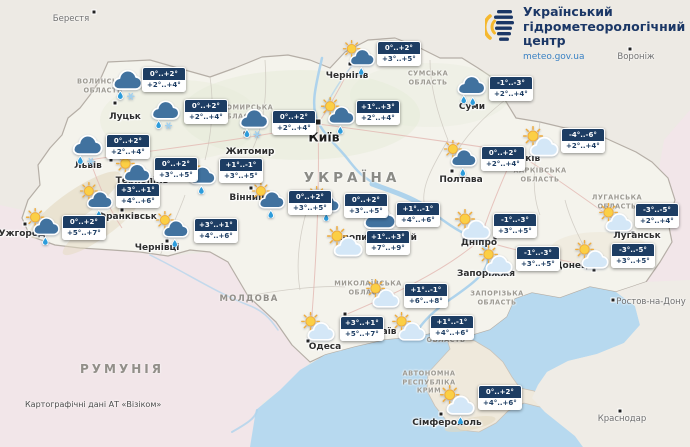 This screenshot has width=690, height=447. I want to click on night-temp-zhytomyr: 0°..+2°, so click(294, 117).